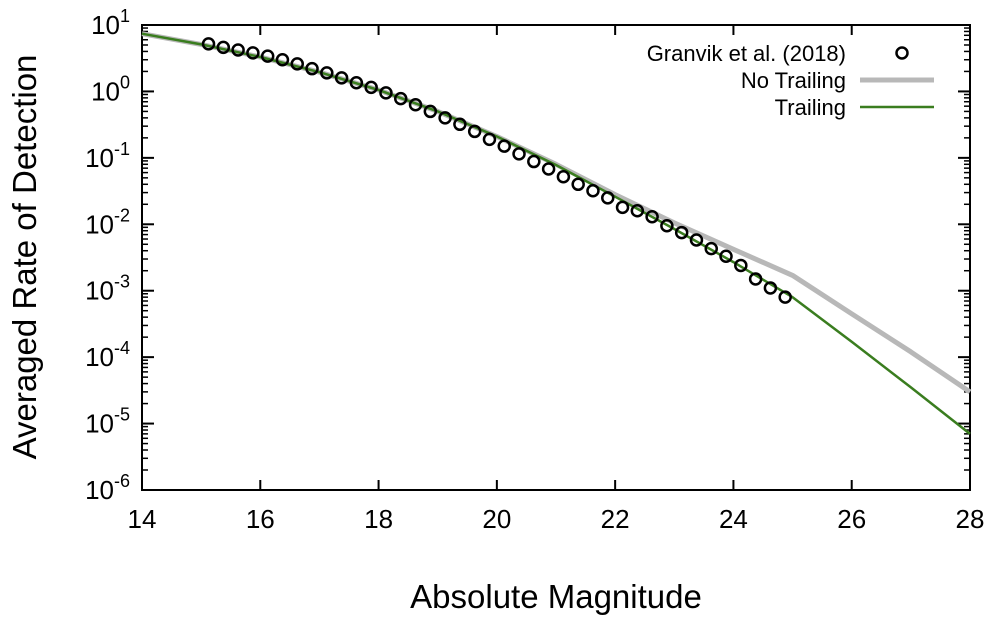  Describe the element at coordinates (851, 519) in the screenshot. I see `x-tick-label: 26` at that location.